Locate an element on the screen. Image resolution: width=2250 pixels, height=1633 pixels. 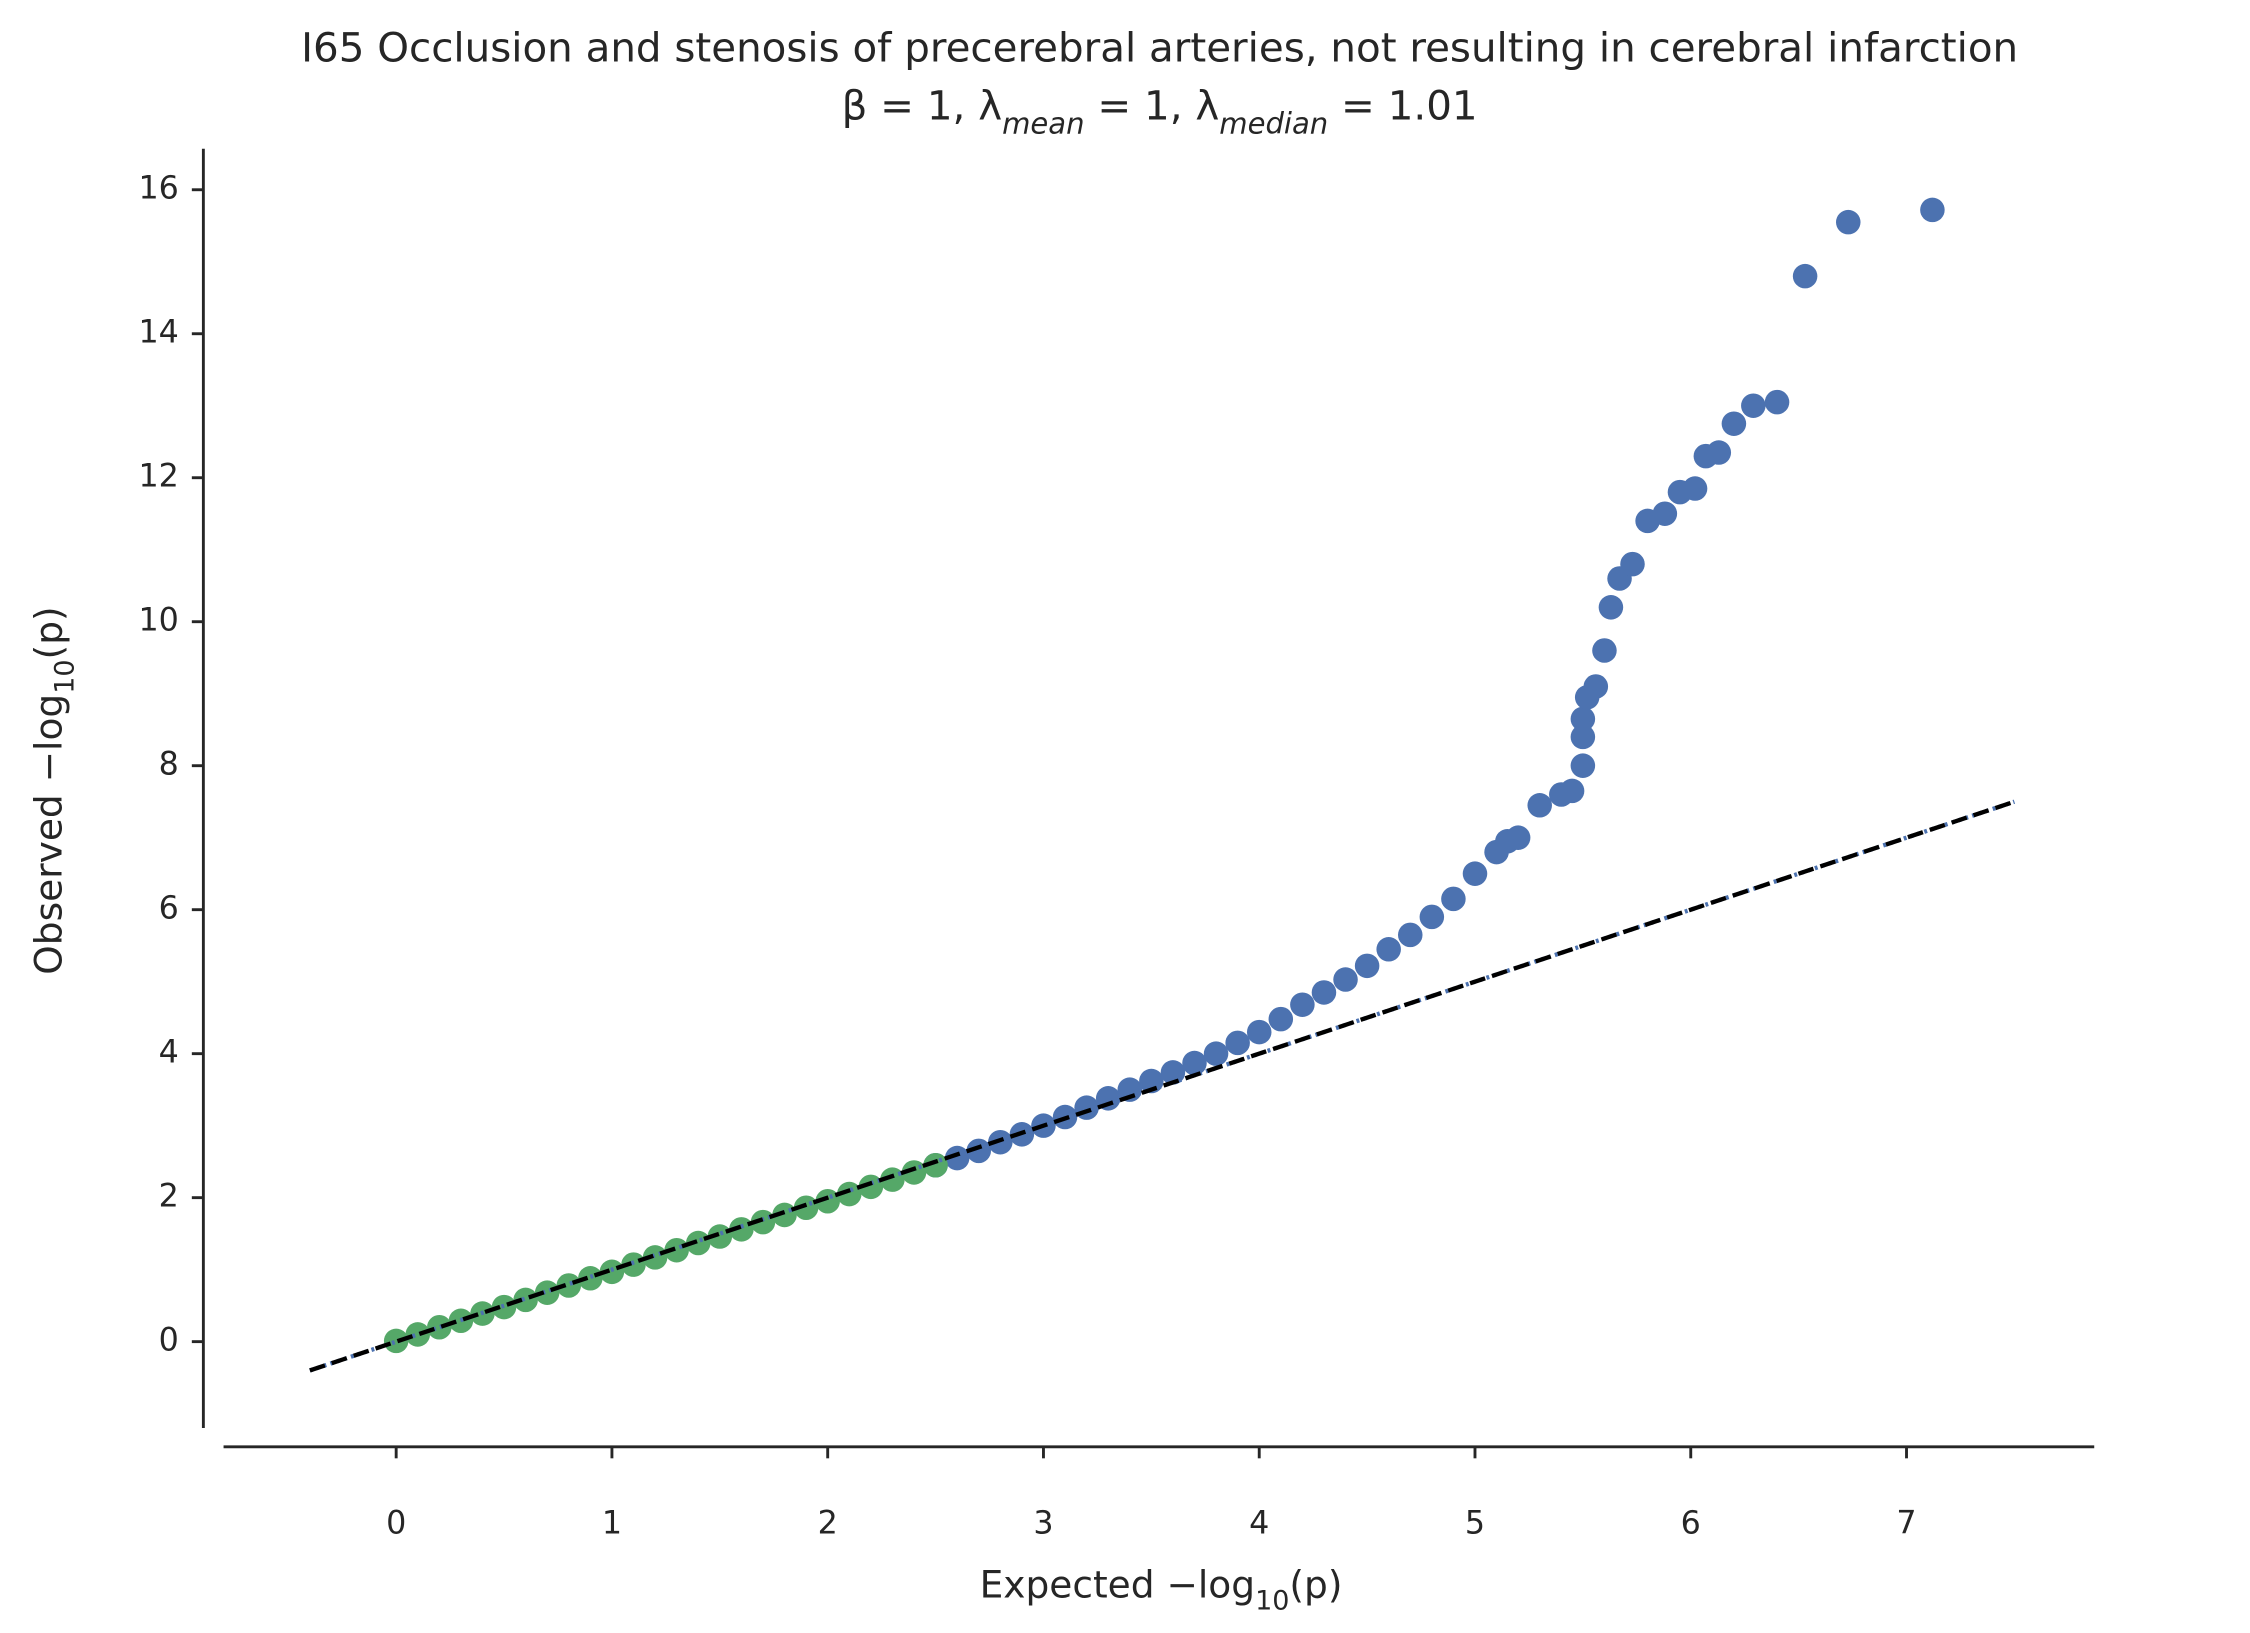
x-tick-label: 6 is located at coordinates (1691, 1524).